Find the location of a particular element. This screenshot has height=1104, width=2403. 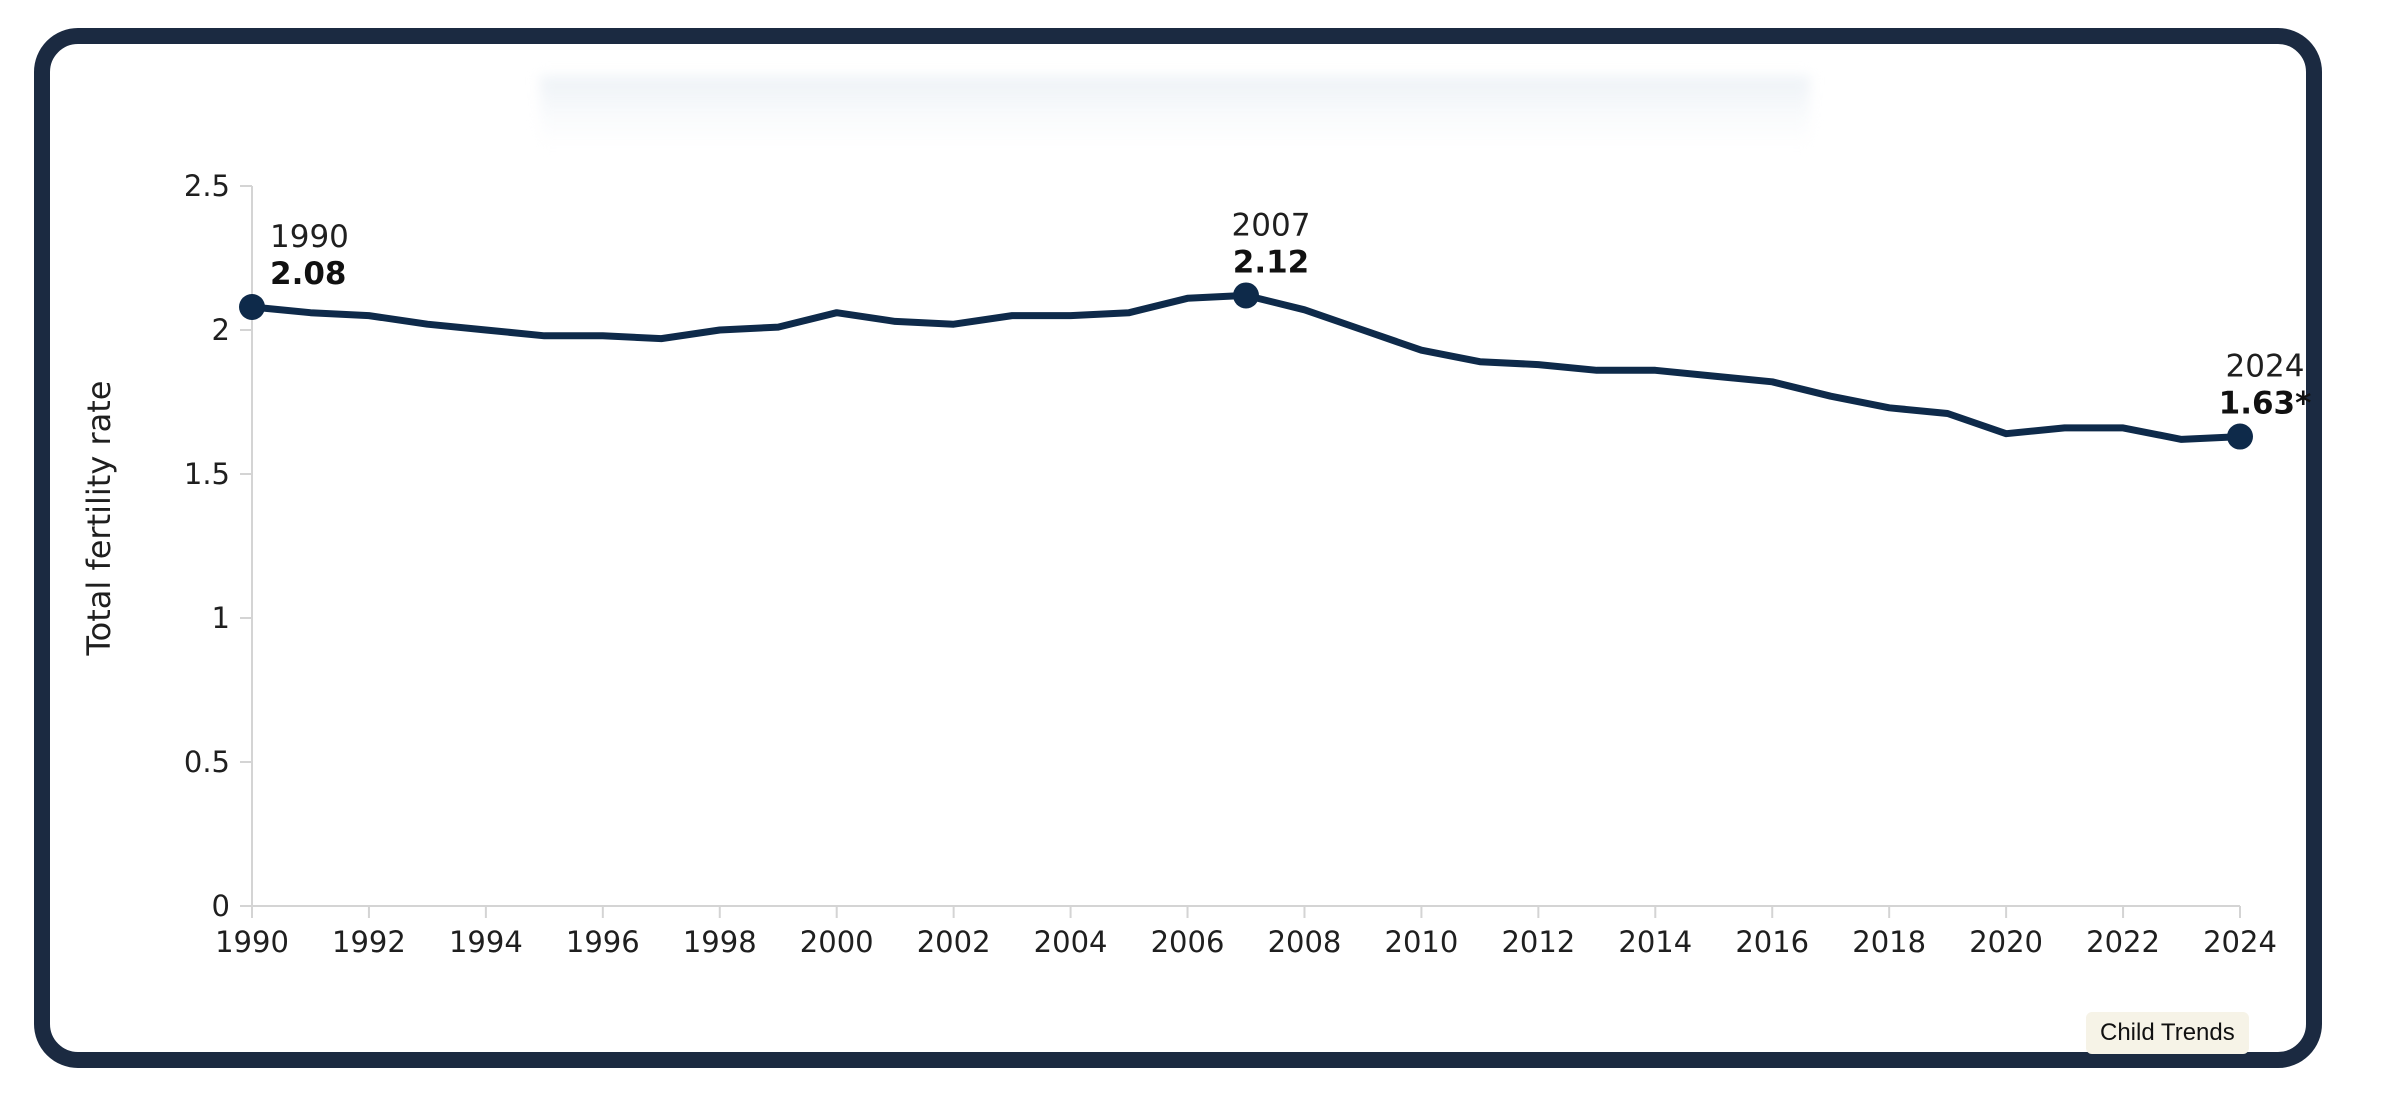

x-tick-label: 2024 is located at coordinates (2240, 942).